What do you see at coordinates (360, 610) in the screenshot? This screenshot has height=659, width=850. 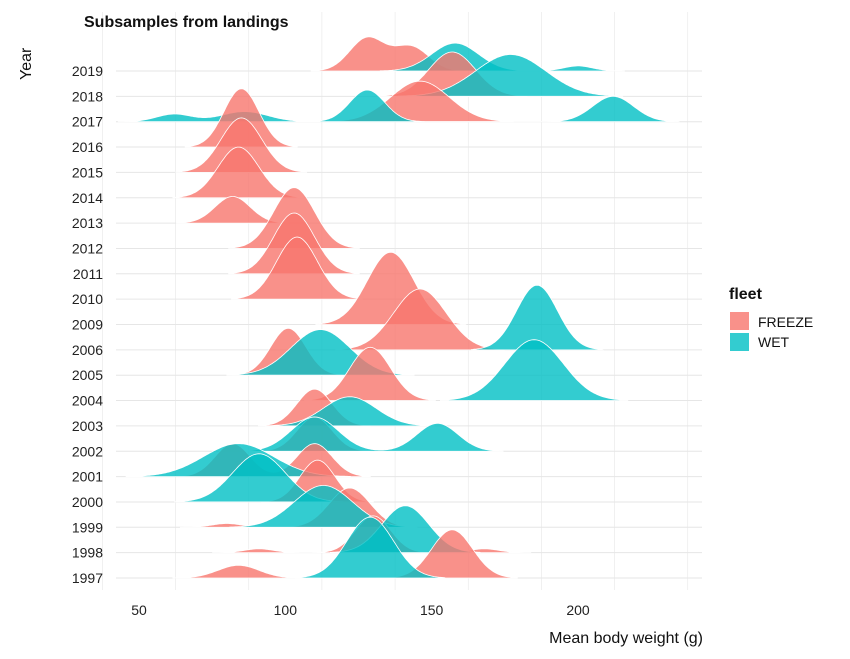 I see `x-tick-labels: 50 100 150 200` at bounding box center [360, 610].